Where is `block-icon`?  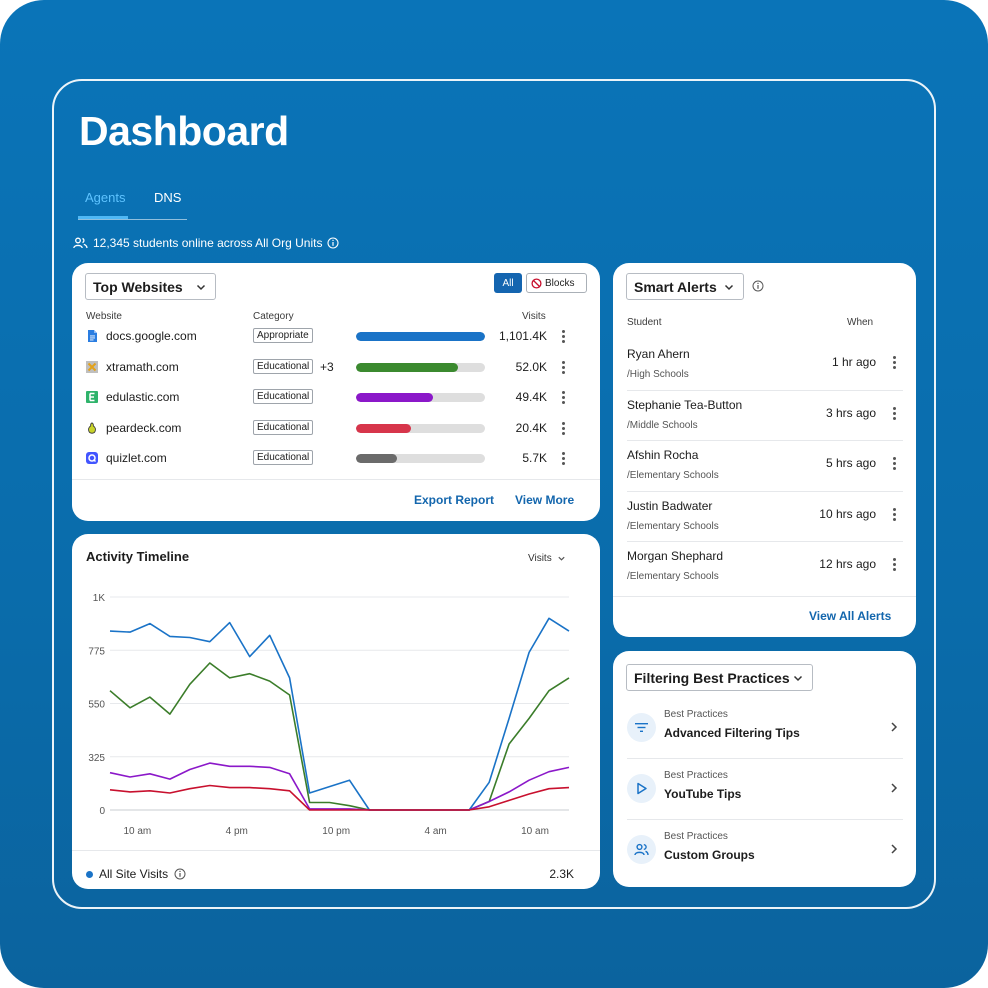
block-icon is located at coordinates (536, 283).